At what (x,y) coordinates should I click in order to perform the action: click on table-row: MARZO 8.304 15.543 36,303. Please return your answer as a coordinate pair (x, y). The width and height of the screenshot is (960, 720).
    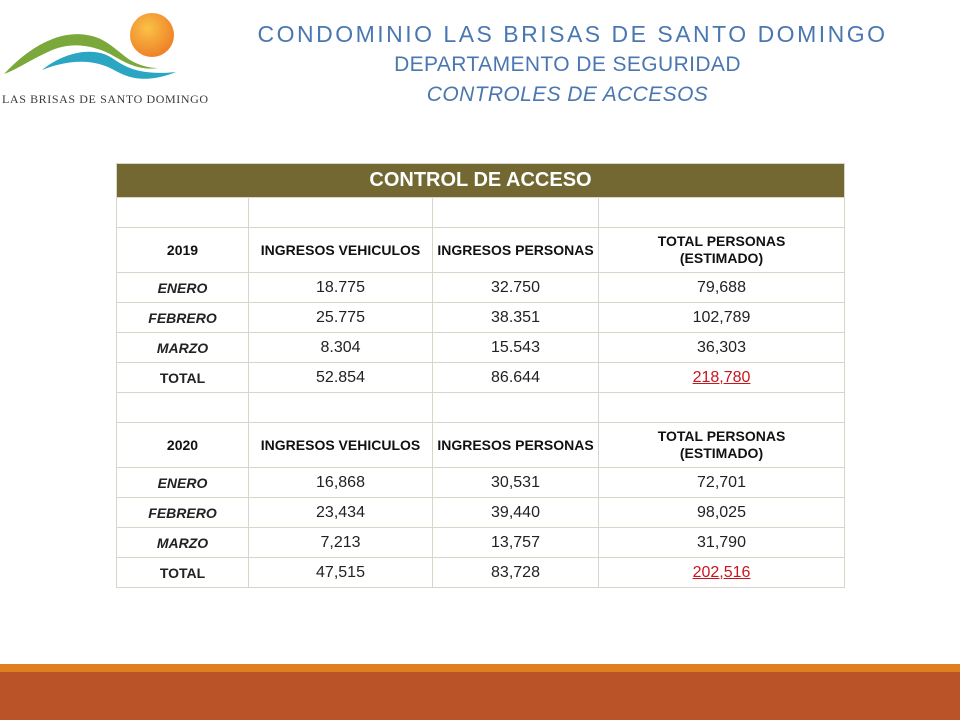
    Looking at the image, I should click on (480, 347).